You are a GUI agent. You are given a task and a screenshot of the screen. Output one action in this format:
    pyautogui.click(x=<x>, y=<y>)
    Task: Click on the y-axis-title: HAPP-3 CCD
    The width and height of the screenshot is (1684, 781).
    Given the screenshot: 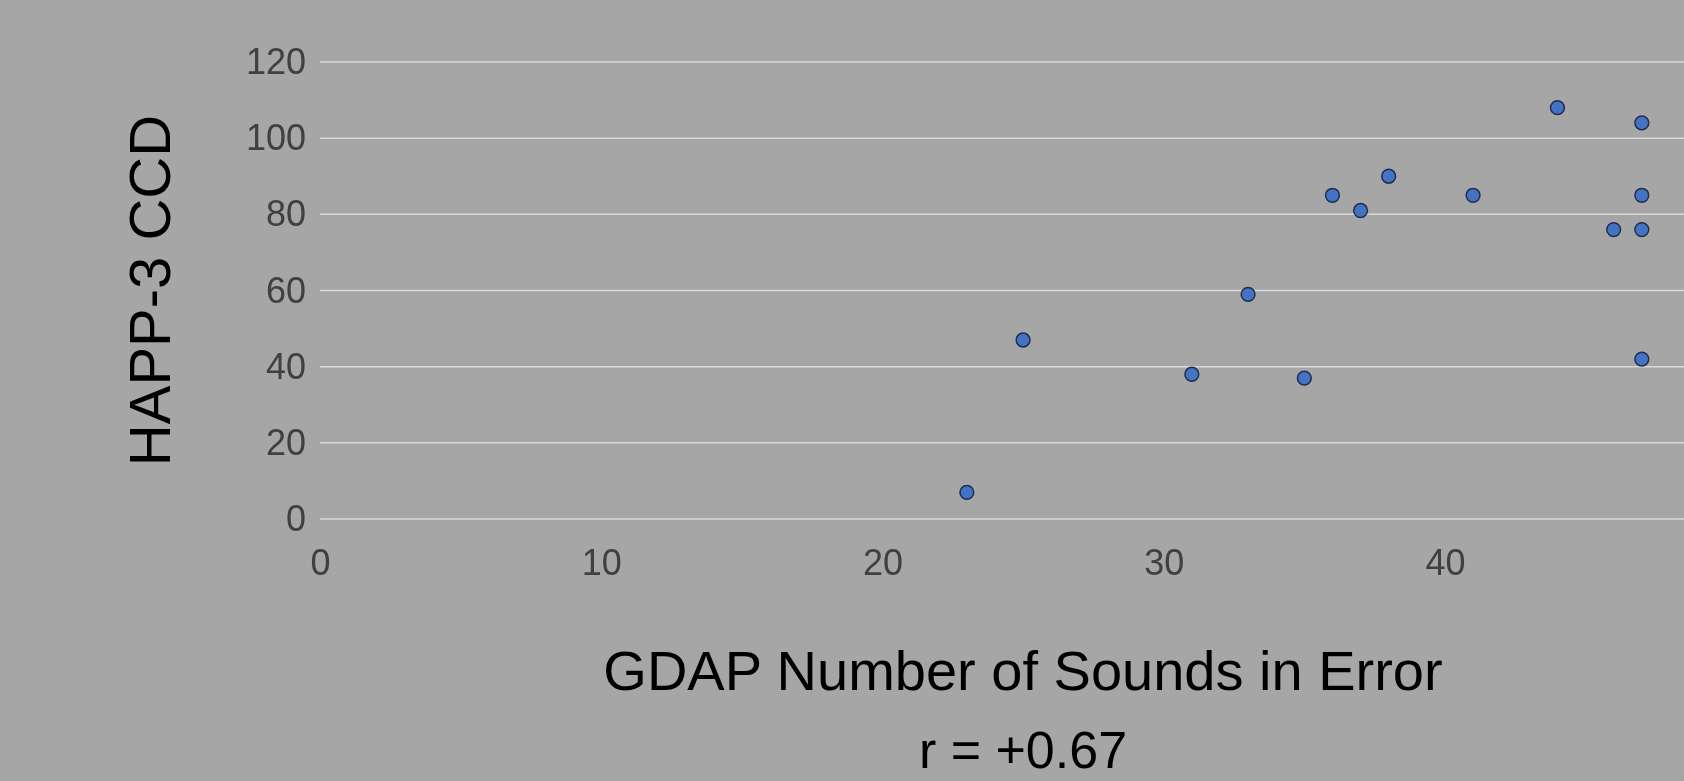 What is the action you would take?
    pyautogui.click(x=149, y=290)
    